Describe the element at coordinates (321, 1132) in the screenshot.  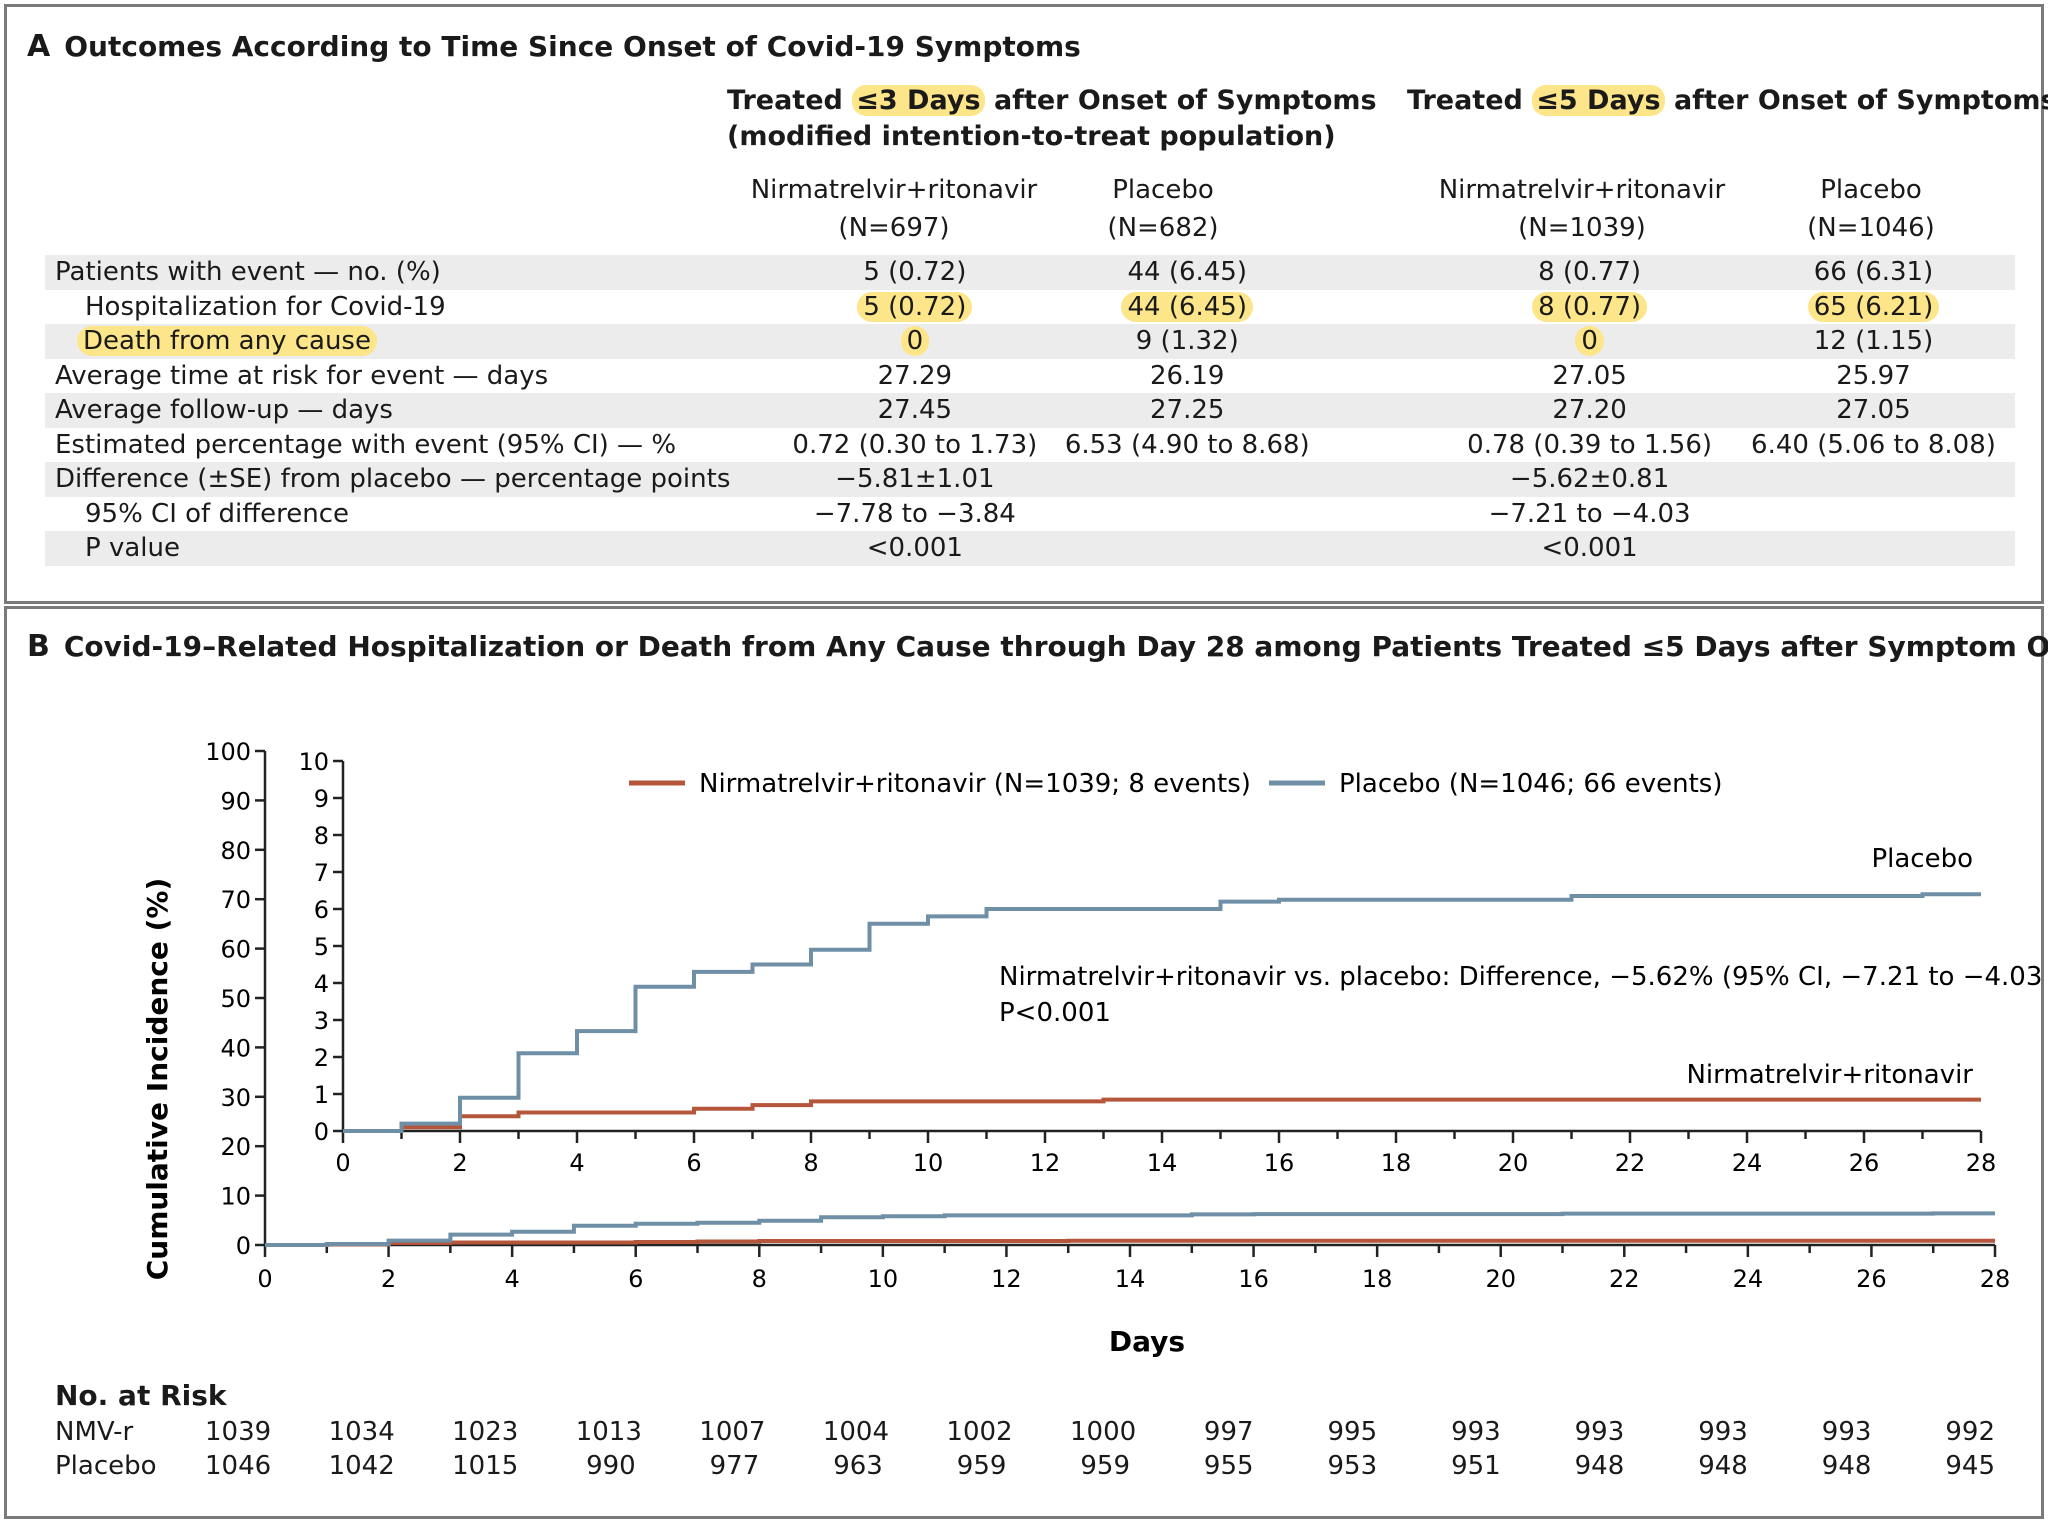
I see `inset-y-tick-label: 0` at that location.